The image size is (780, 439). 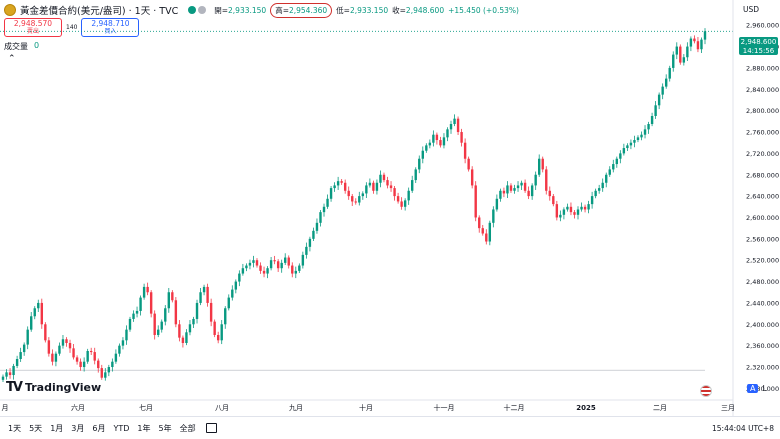 I want to click on range-1y: 1年, so click(x=144, y=428).